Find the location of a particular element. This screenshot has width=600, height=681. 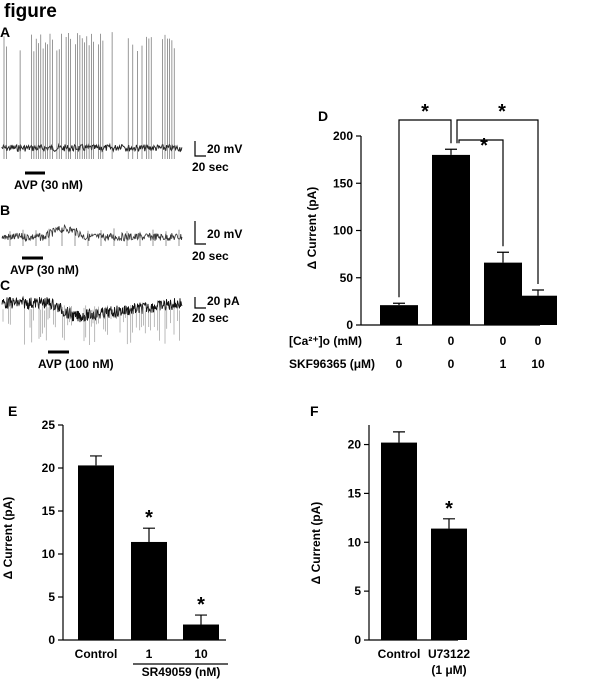

condition-label-calcium: [Ca²⁺]o (mM) is located at coordinates (325, 341).